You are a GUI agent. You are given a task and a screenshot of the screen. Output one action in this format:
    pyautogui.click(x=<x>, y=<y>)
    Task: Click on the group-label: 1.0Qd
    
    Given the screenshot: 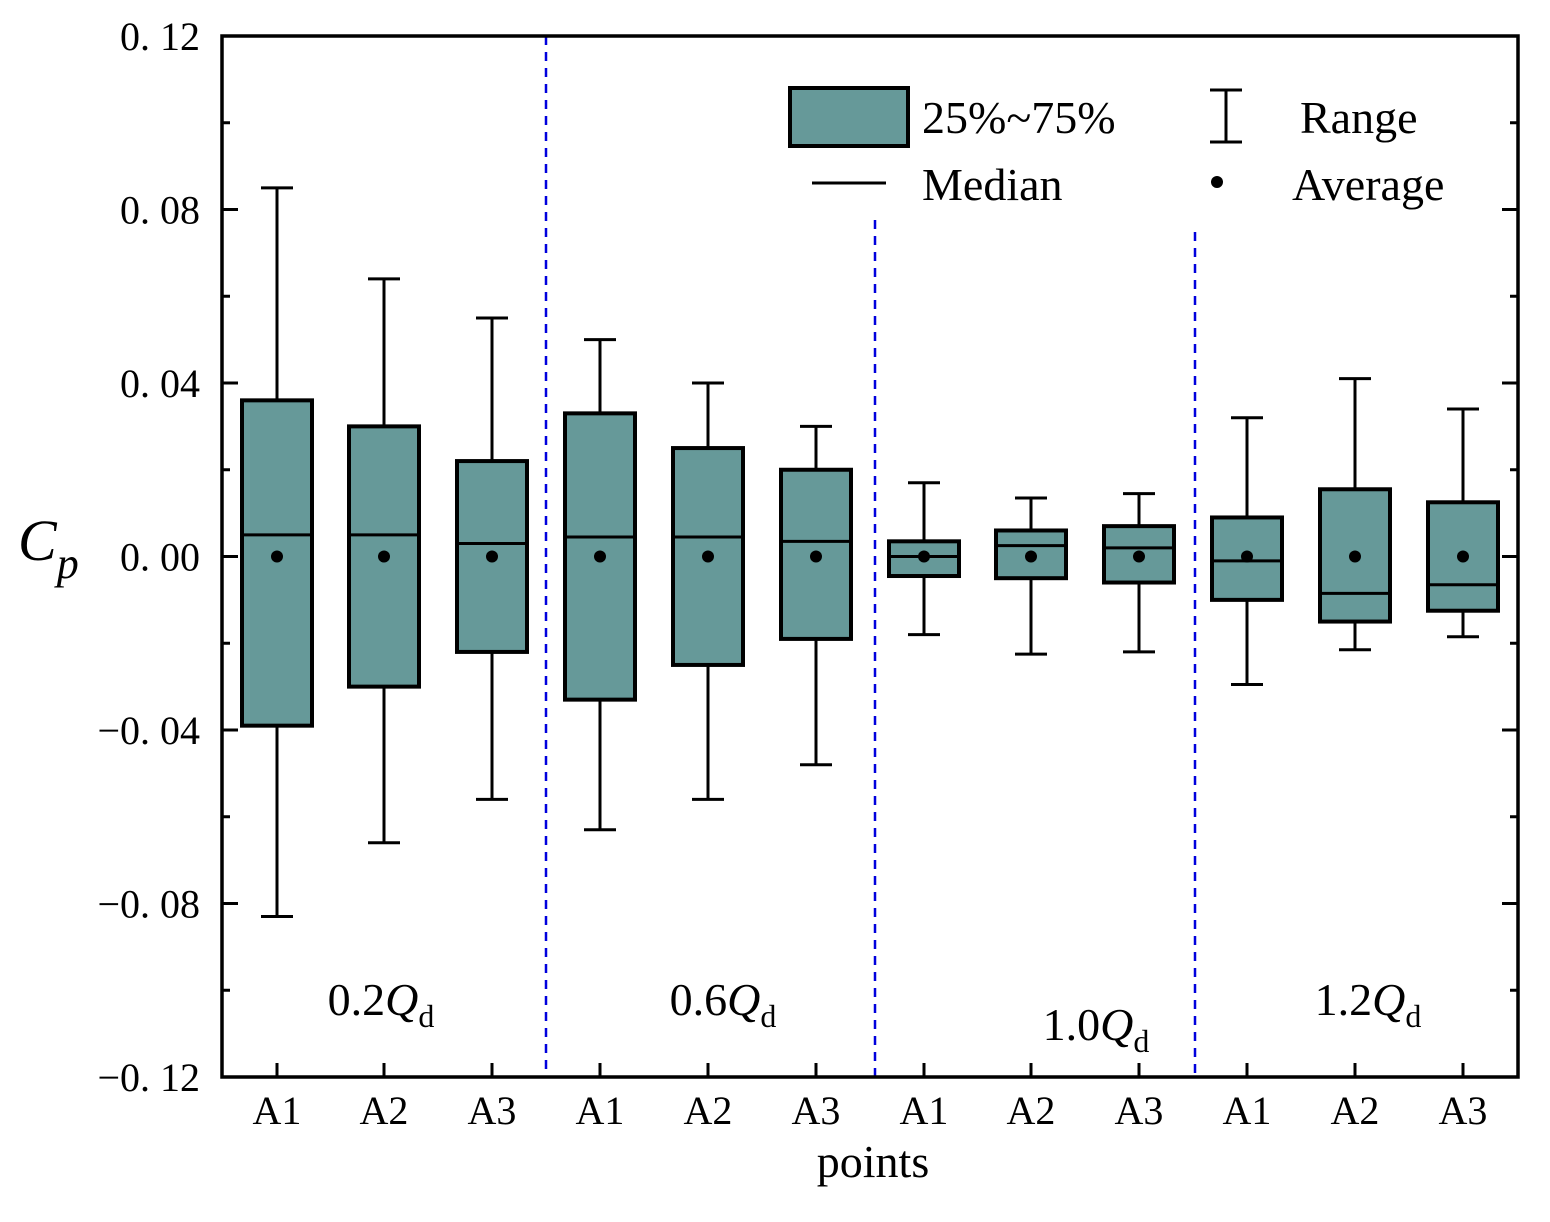 What is the action you would take?
    pyautogui.click(x=1096, y=1029)
    